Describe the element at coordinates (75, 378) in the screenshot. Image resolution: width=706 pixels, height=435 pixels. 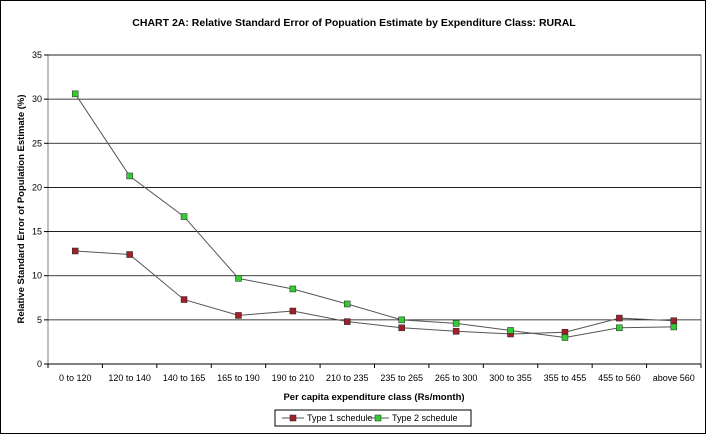
I see `x-tick-label: 0 to 120` at that location.